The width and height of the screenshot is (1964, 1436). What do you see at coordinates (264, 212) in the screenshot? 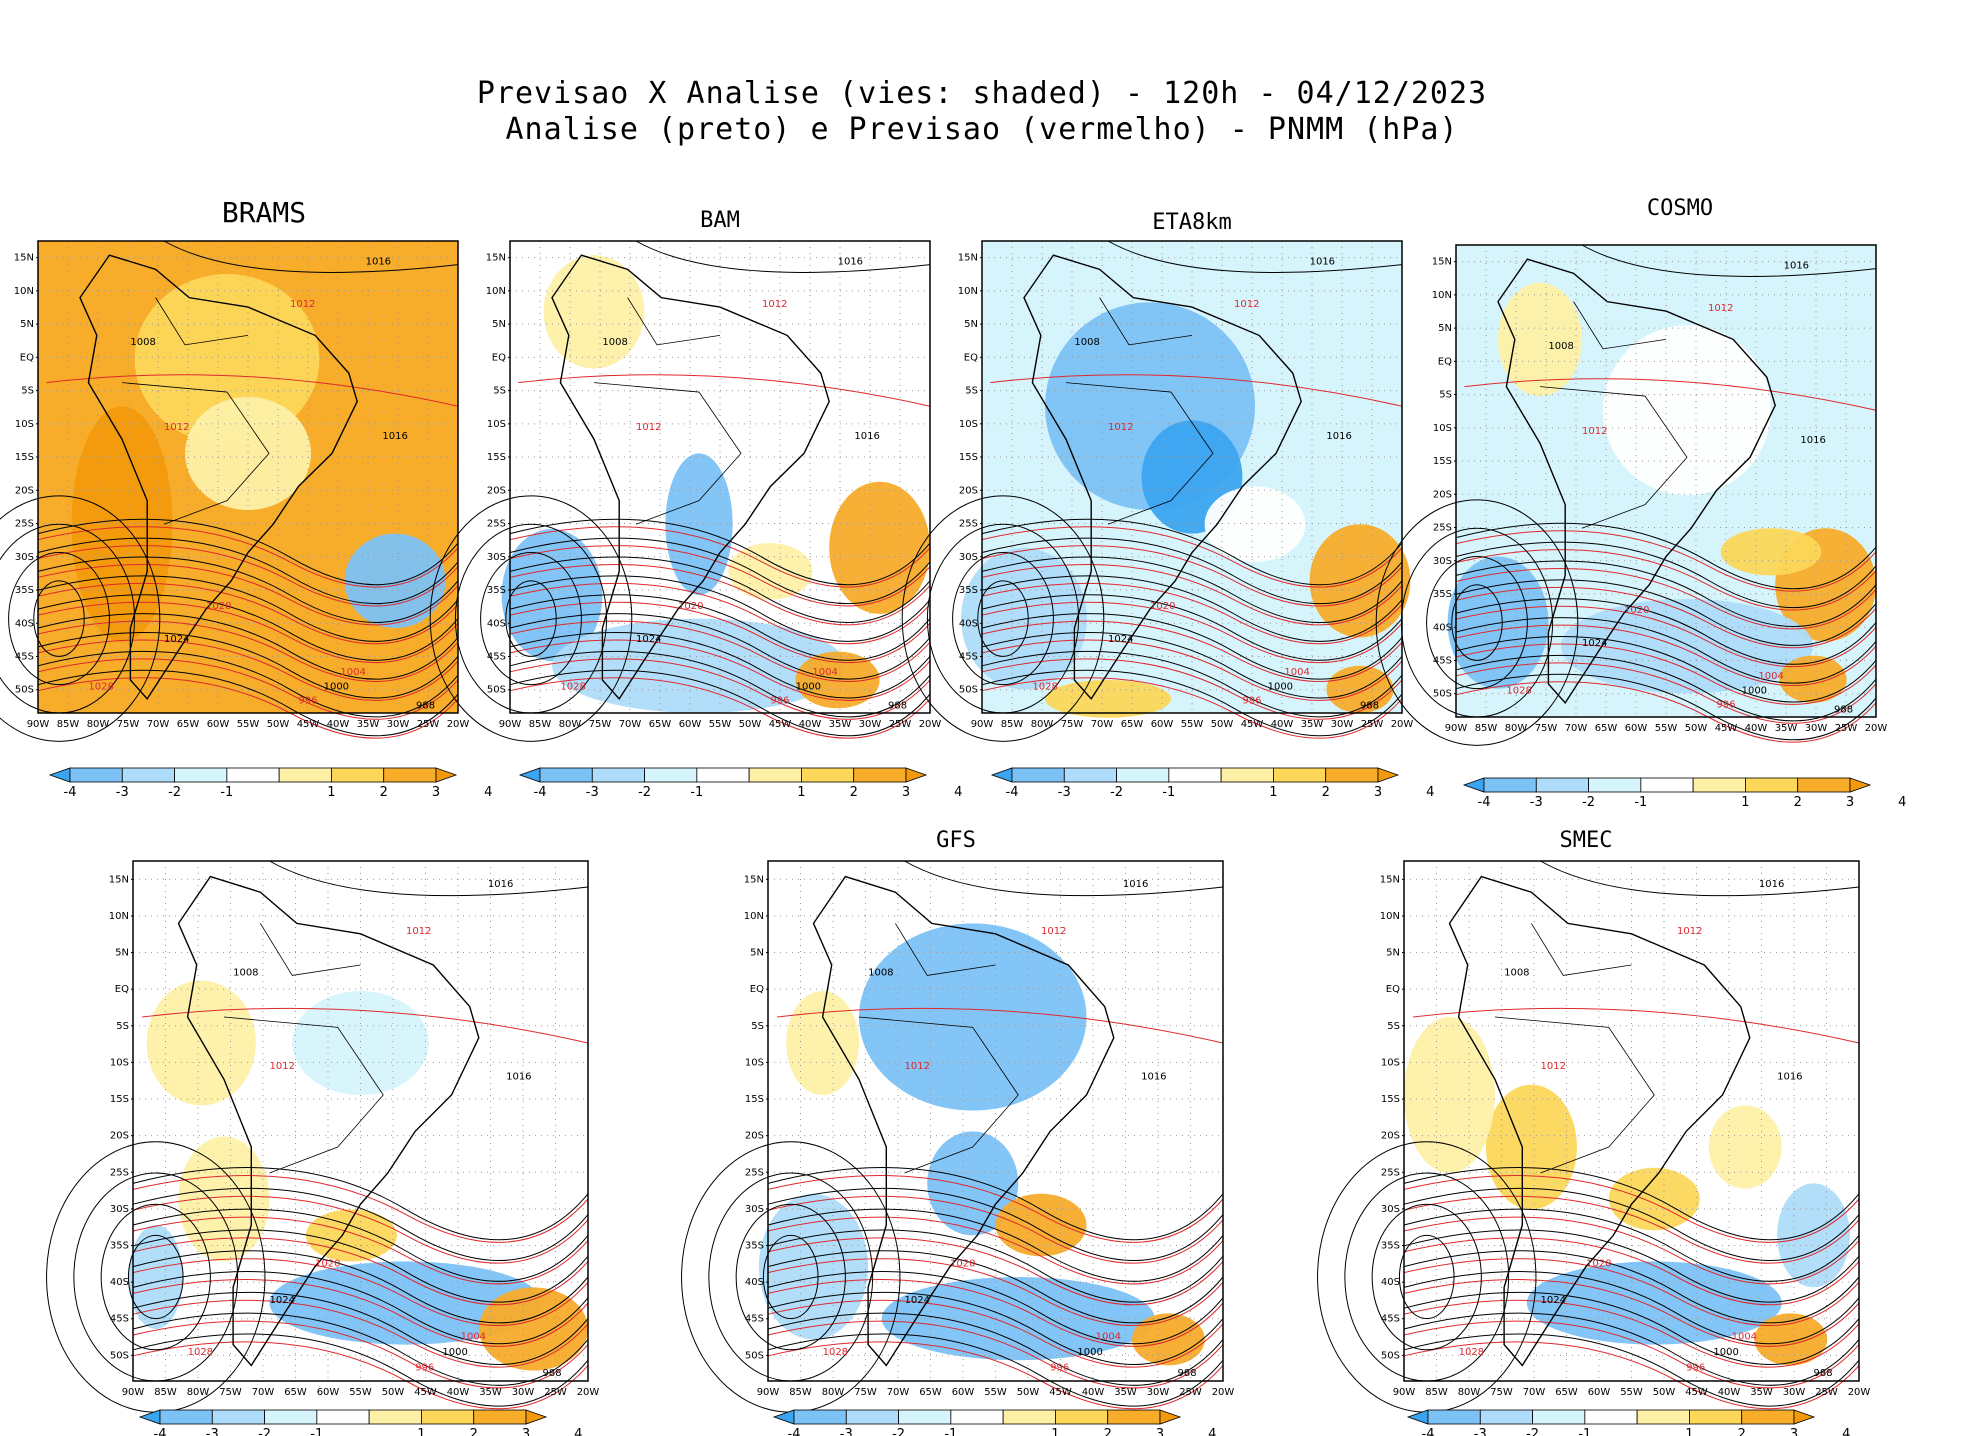
I see `panel-title-brams: BRAMS` at bounding box center [264, 212].